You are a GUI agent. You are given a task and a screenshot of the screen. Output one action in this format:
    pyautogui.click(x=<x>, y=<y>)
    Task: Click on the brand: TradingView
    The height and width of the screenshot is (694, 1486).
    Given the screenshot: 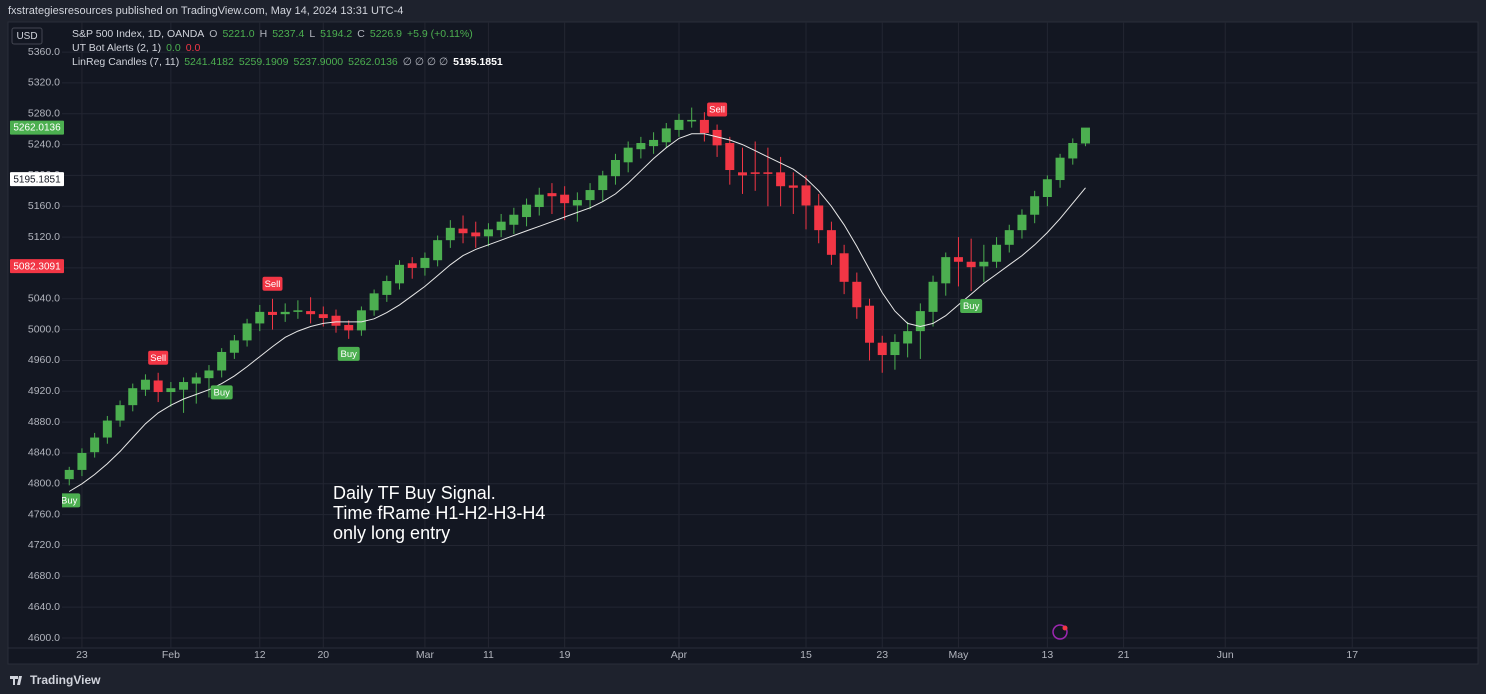 What is the action you would take?
    pyautogui.click(x=65, y=680)
    